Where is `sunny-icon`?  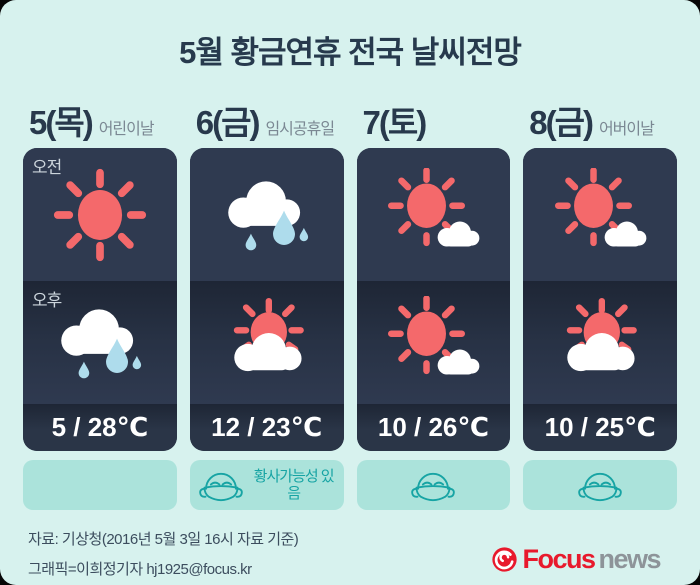
sunny-icon is located at coordinates (100, 215).